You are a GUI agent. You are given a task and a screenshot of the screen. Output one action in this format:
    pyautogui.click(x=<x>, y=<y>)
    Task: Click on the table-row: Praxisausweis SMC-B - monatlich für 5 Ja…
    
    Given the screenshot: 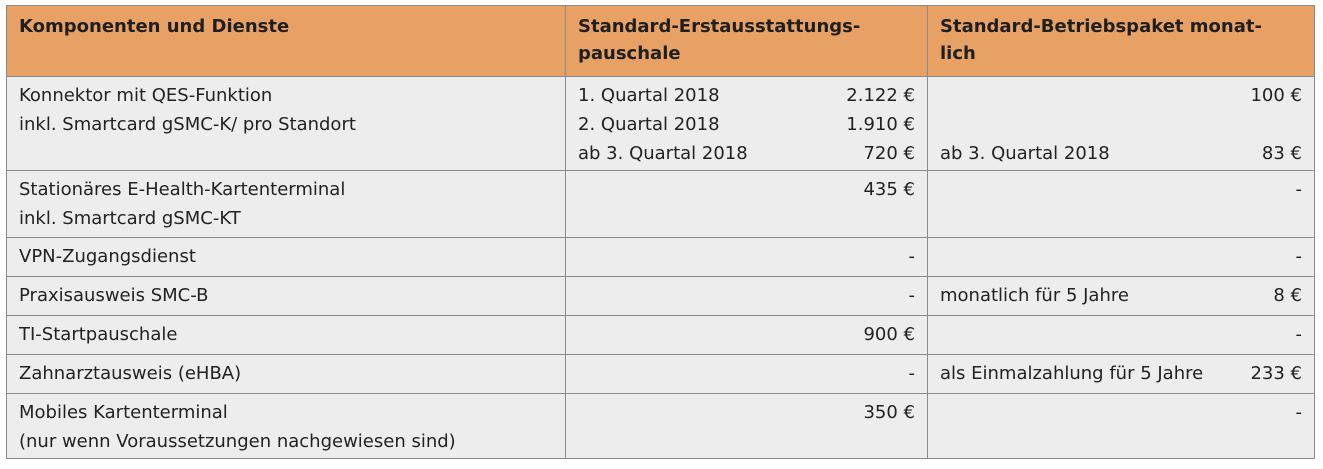 What is the action you would take?
    pyautogui.click(x=660, y=296)
    